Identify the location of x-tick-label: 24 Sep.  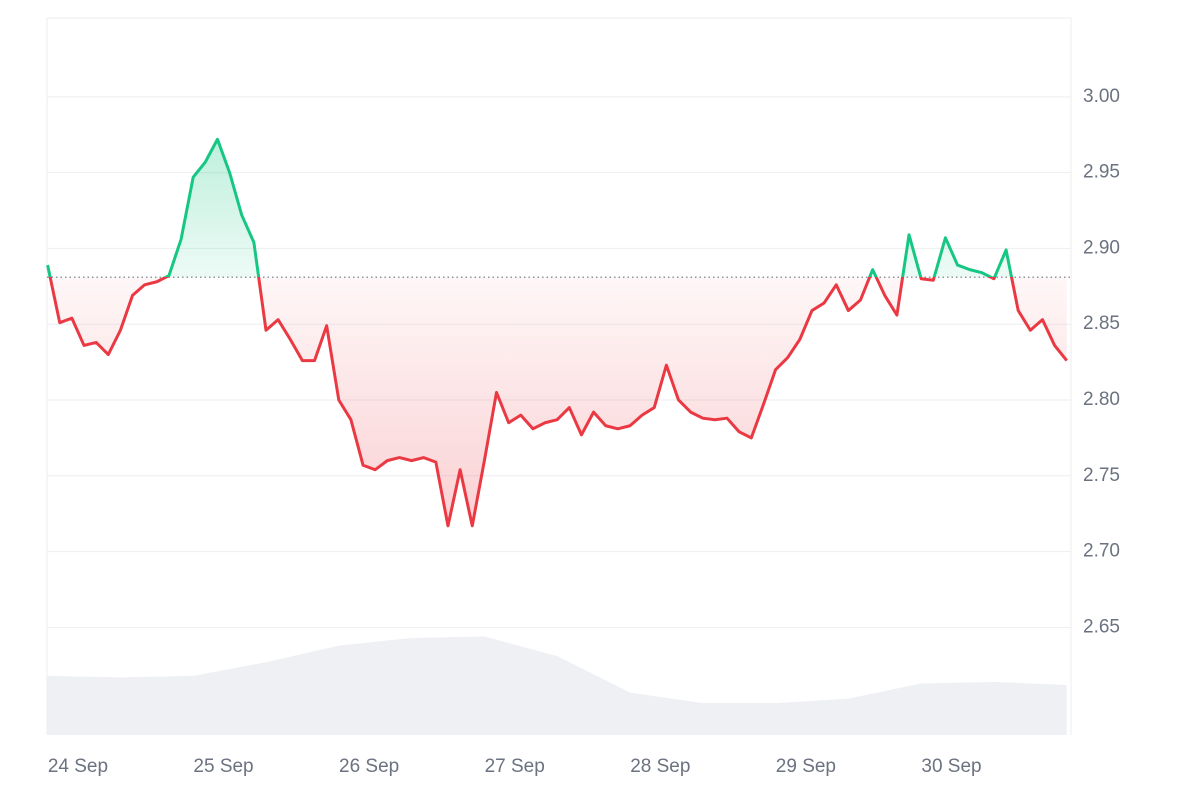
(78, 766).